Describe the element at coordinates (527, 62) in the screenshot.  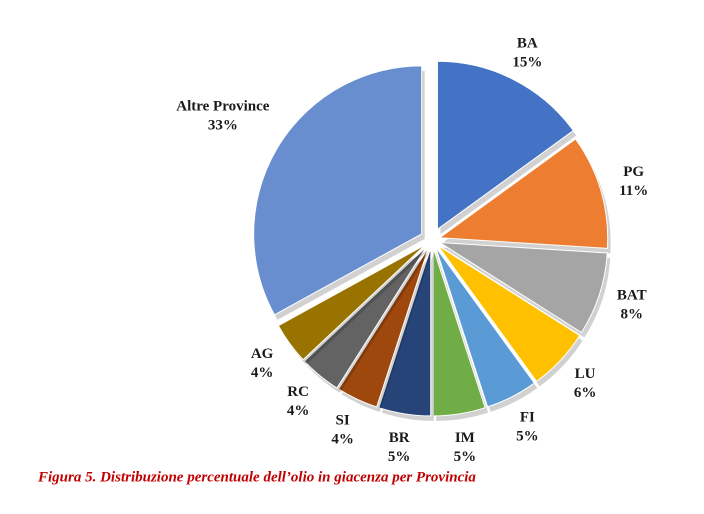
I see `slice-value-label: 15%` at that location.